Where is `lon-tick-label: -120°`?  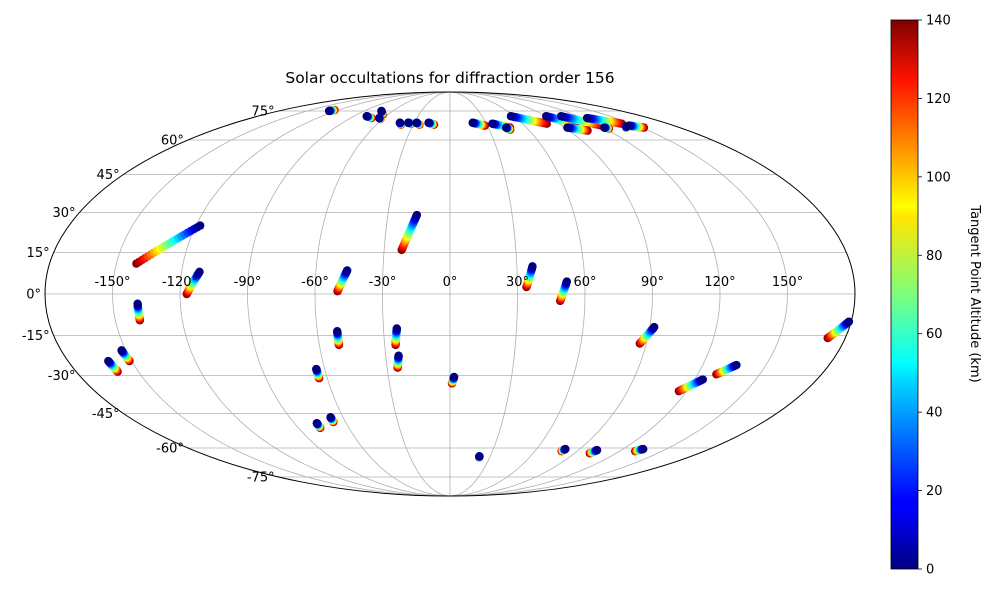 lon-tick-label: -120° is located at coordinates (180, 282).